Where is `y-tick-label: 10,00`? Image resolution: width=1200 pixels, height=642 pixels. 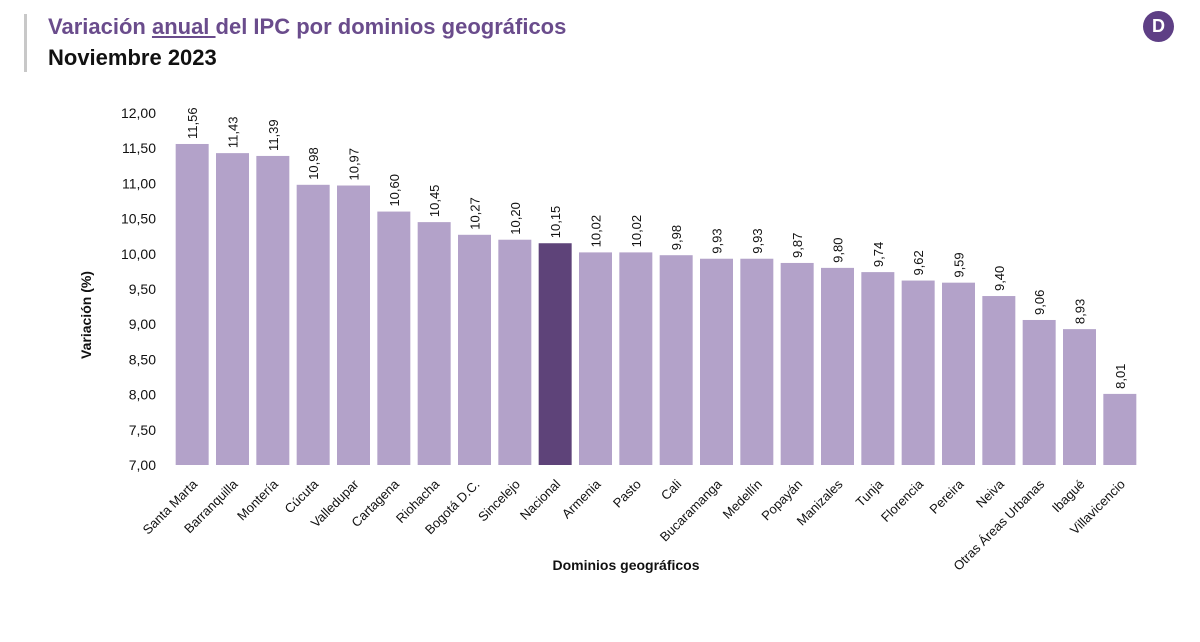
y-tick-label: 10,00 is located at coordinates (138, 254).